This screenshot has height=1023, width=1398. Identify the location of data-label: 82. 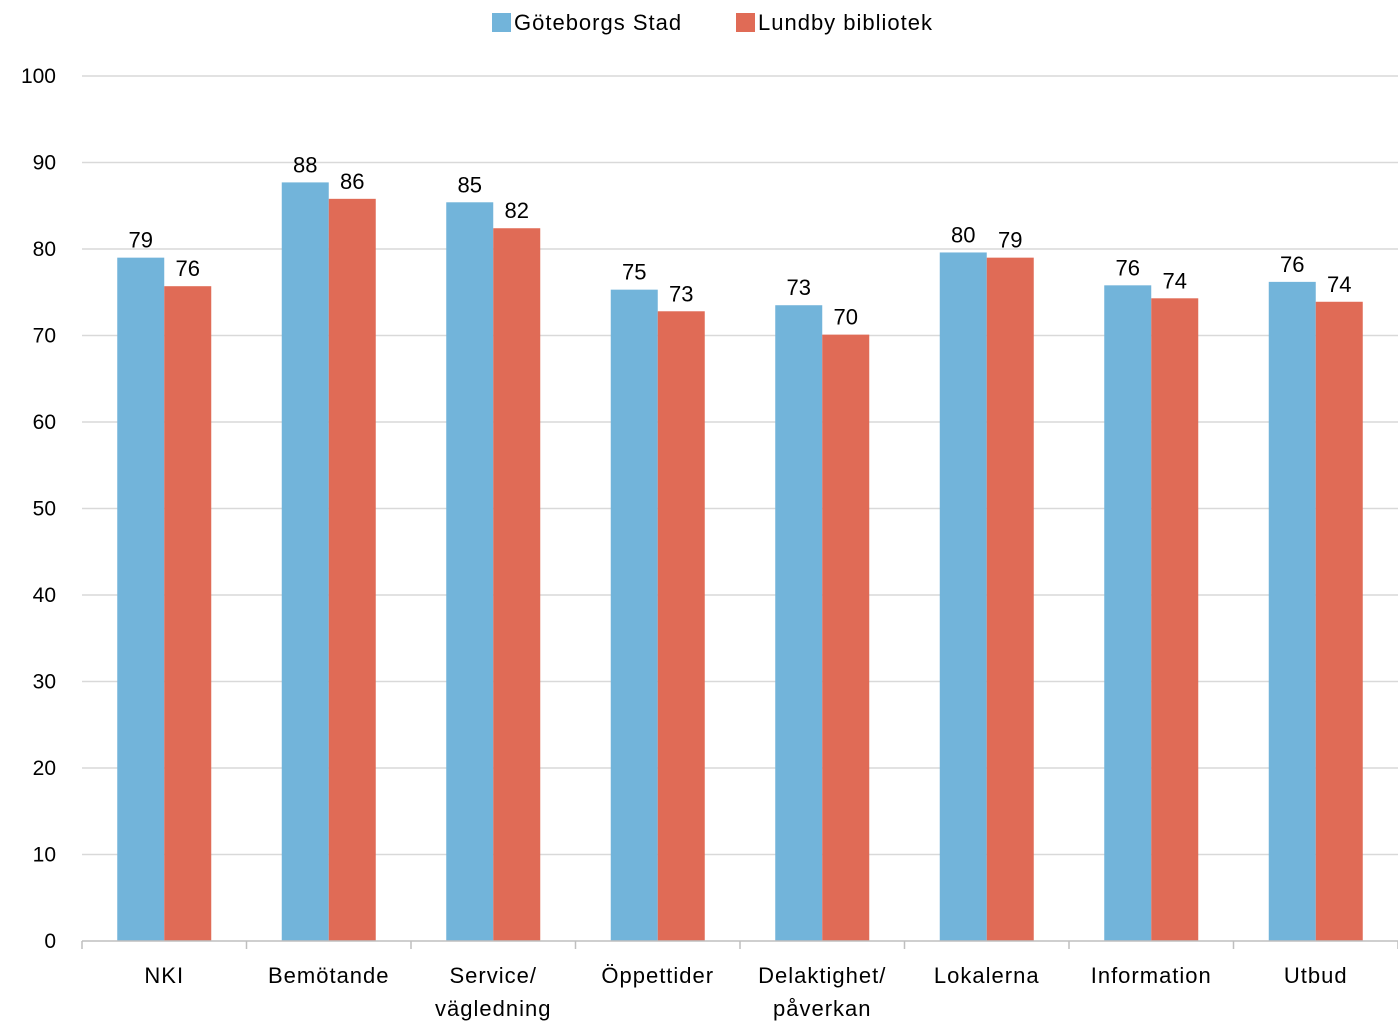
(517, 210).